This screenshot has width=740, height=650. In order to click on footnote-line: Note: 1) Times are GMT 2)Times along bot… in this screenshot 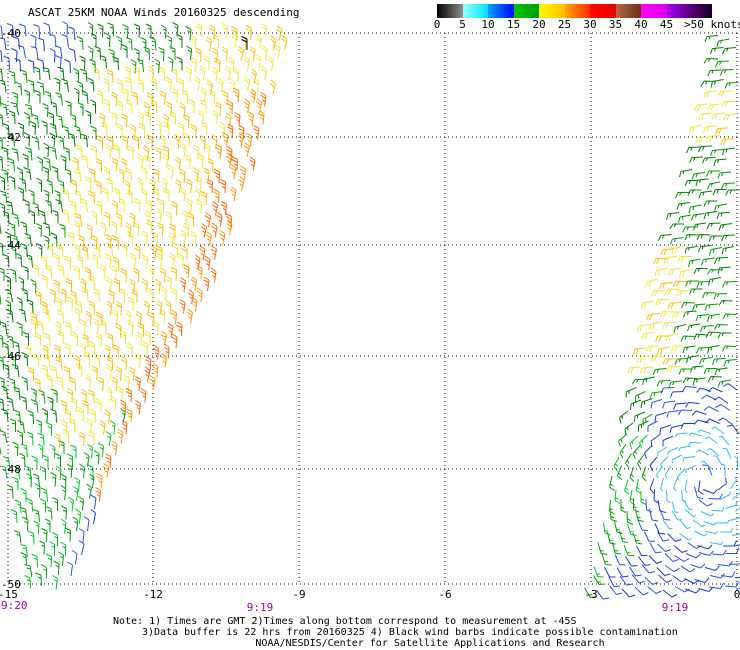, I will do `click(345, 621)`.